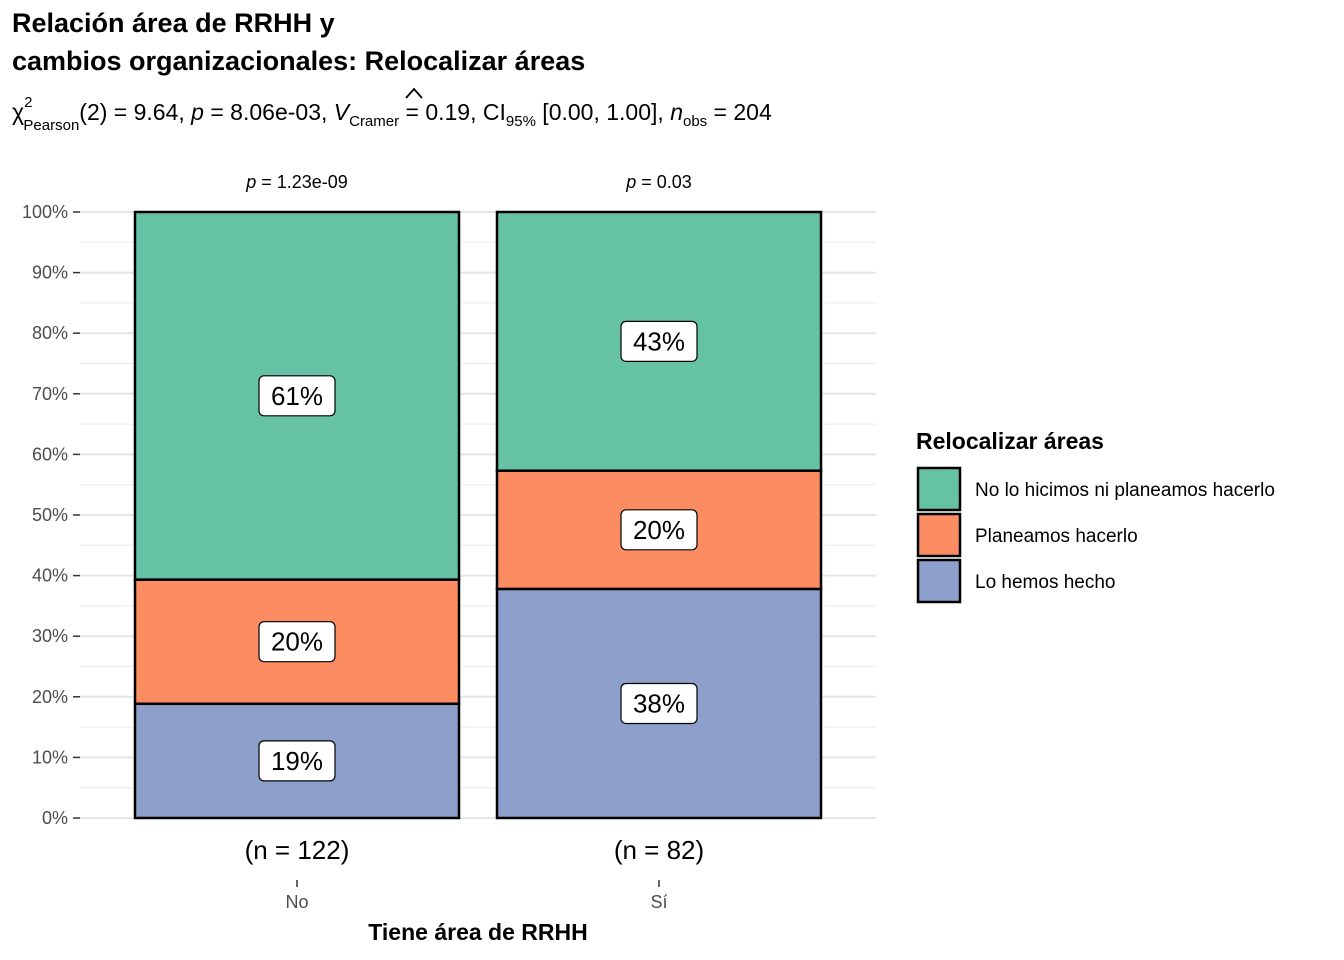 This screenshot has height=960, width=1344. I want to click on y-axis: 0% 10% 20% 30% 40% 50% 60% 70% 80% 90% 100%, so click(51, 515).